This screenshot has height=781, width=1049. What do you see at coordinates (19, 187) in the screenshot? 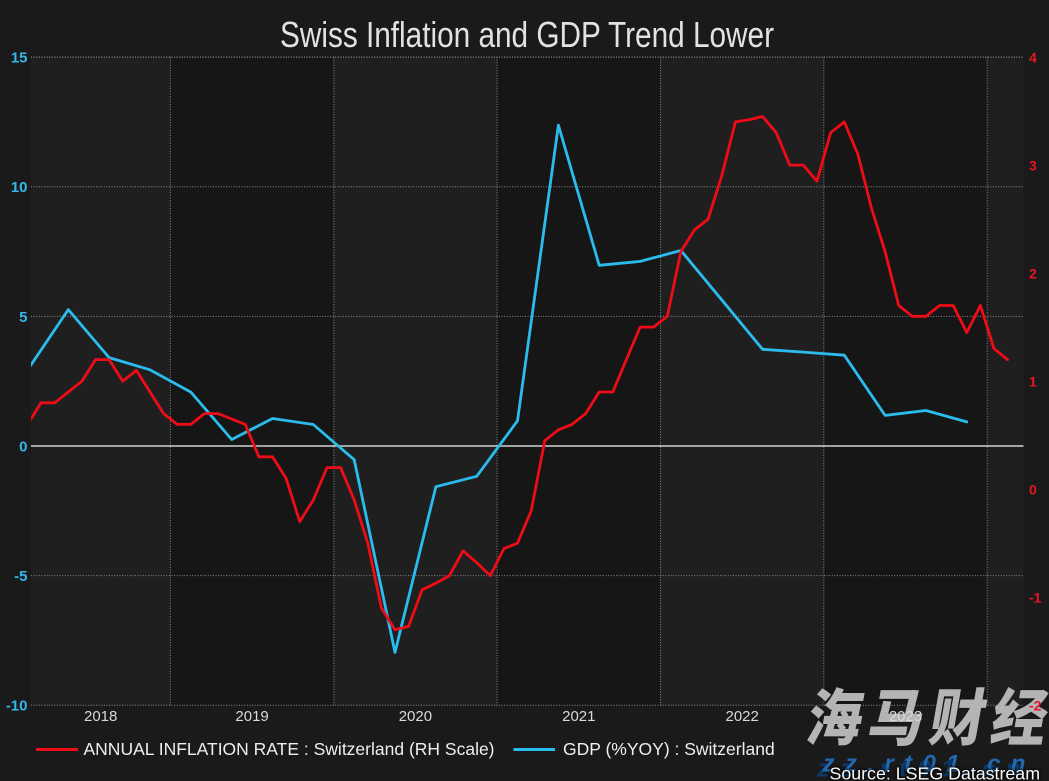
I see `svg-text: 10` at bounding box center [19, 187].